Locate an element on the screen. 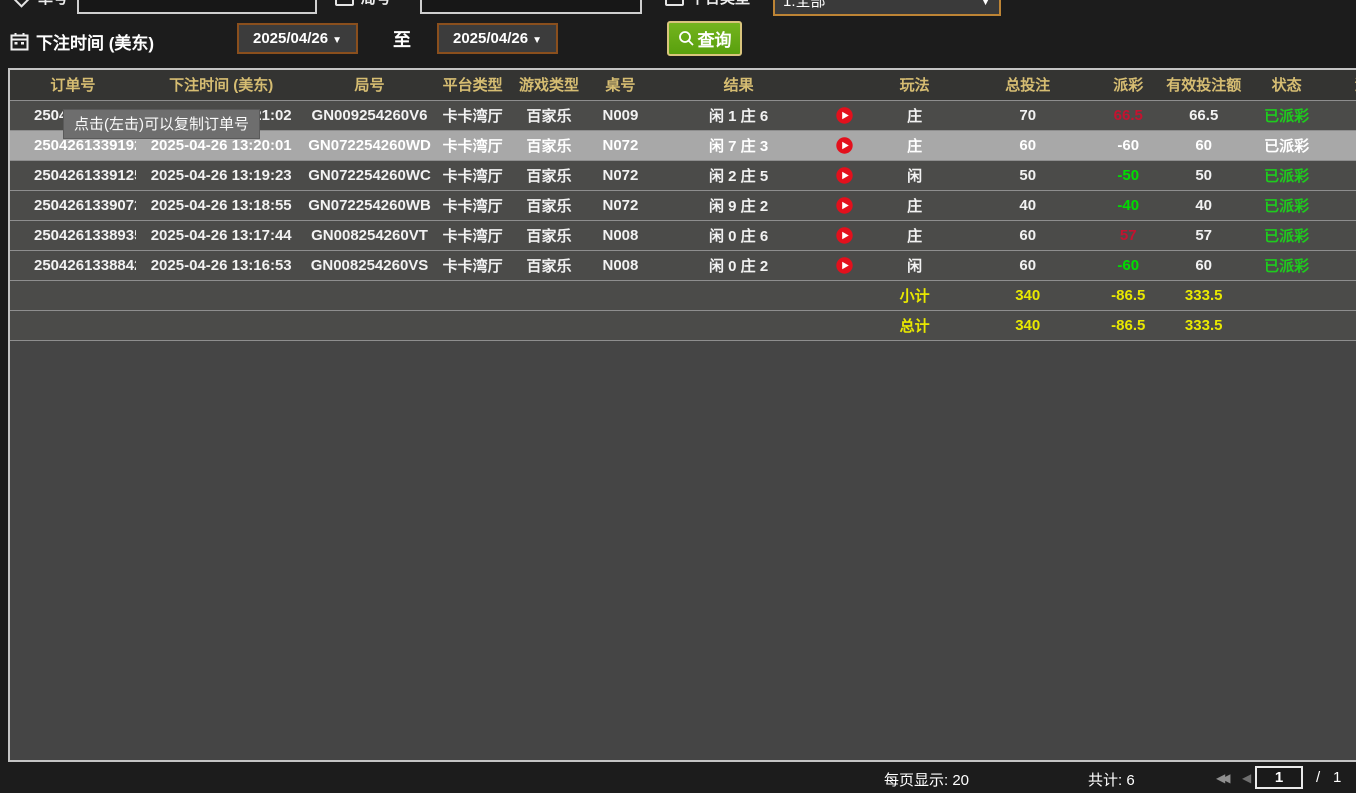  cell-order-number: 250426133893573 is located at coordinates (73, 235).